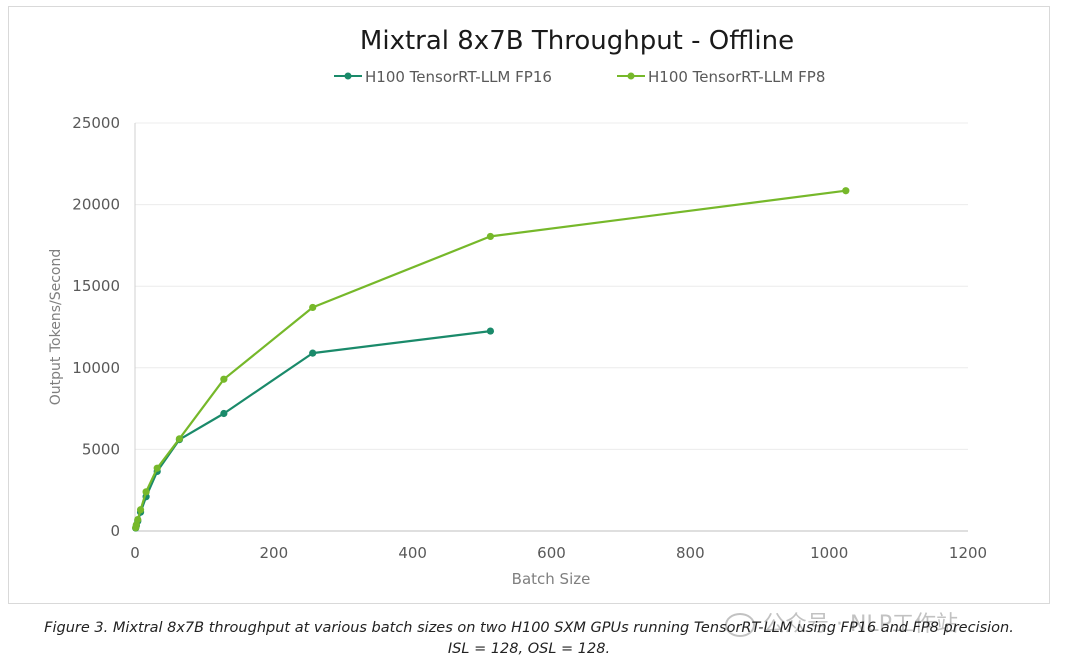 This screenshot has width=1080, height=669. What do you see at coordinates (274, 553) in the screenshot?
I see `x-tick-label: 200` at bounding box center [274, 553].